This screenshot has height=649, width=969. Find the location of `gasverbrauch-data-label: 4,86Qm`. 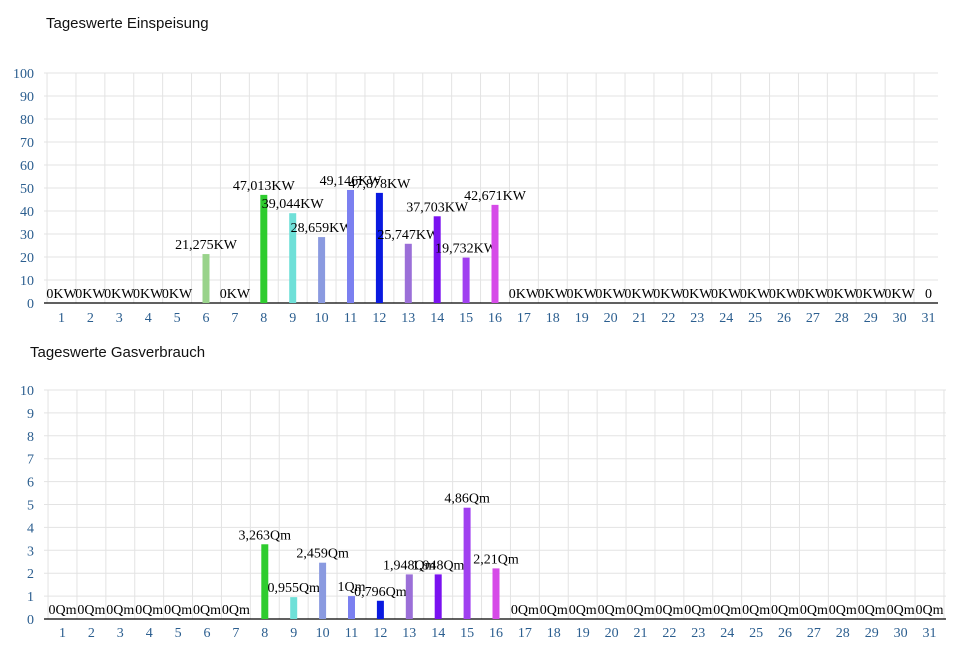

gasverbrauch-data-label: 4,86Qm is located at coordinates (467, 499).